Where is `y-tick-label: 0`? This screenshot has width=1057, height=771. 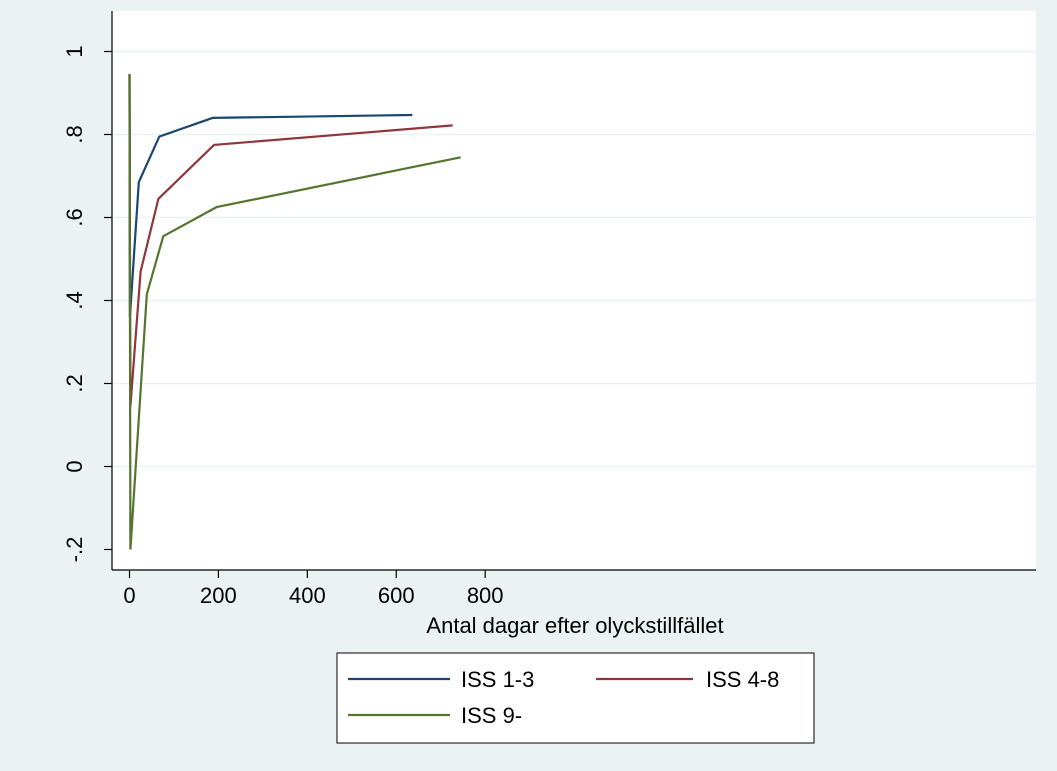 y-tick-label: 0 is located at coordinates (74, 466).